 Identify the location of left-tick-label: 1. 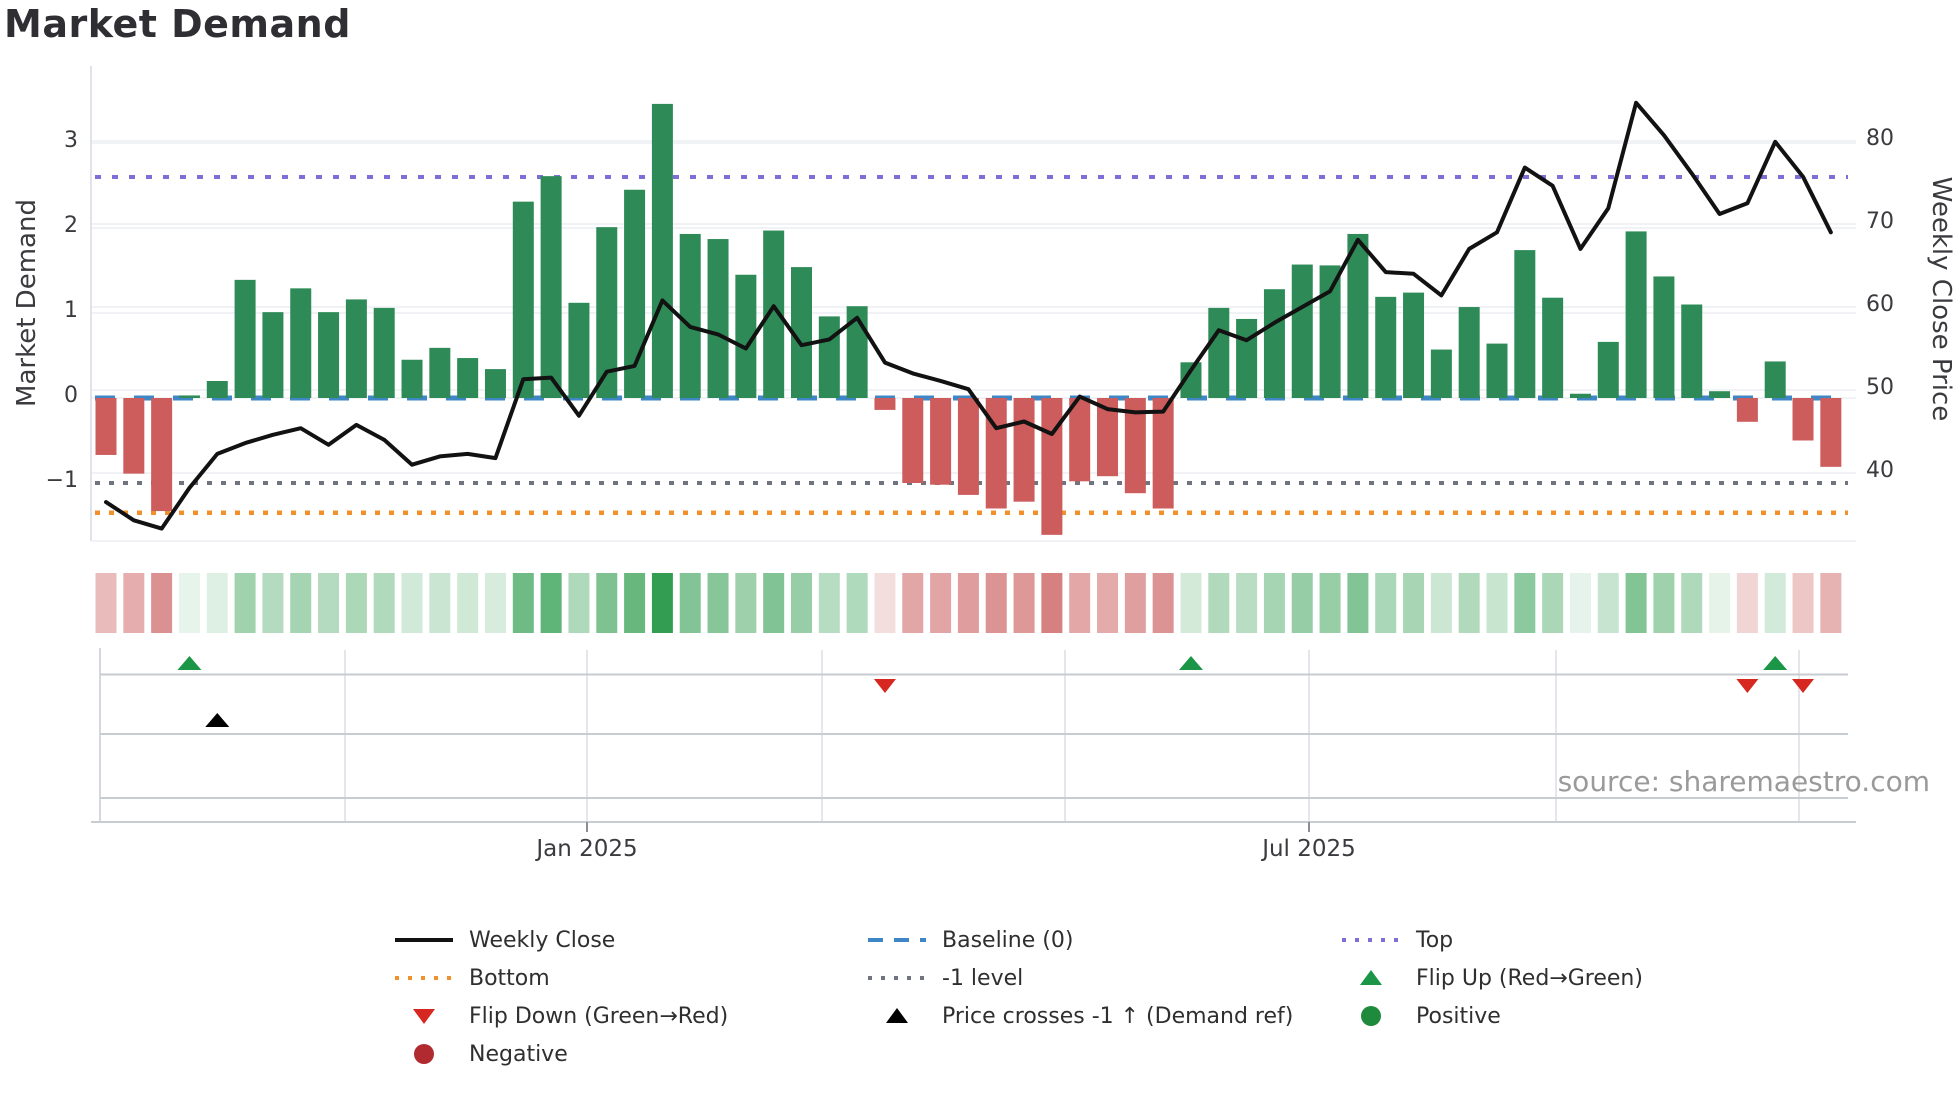
(71, 310).